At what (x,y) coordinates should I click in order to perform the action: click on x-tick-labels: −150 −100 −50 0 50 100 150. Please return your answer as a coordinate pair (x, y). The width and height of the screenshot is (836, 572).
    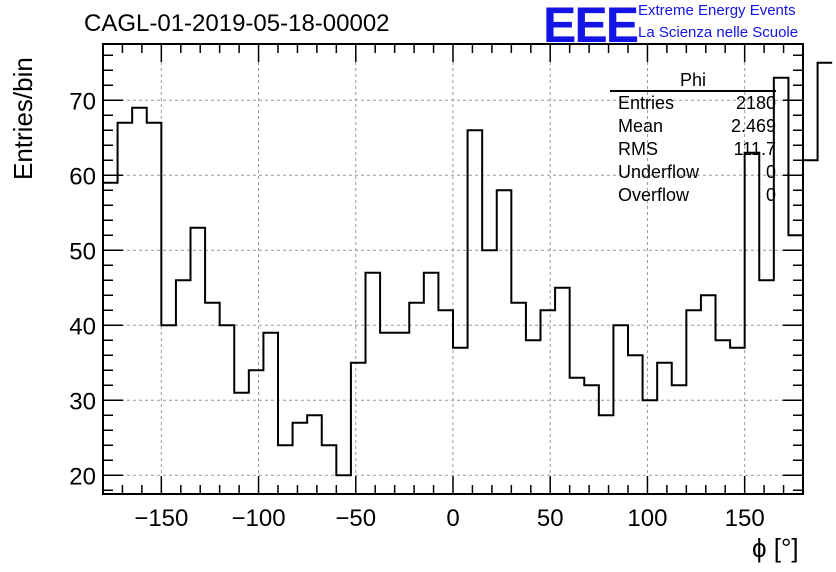
    Looking at the image, I should click on (449, 518).